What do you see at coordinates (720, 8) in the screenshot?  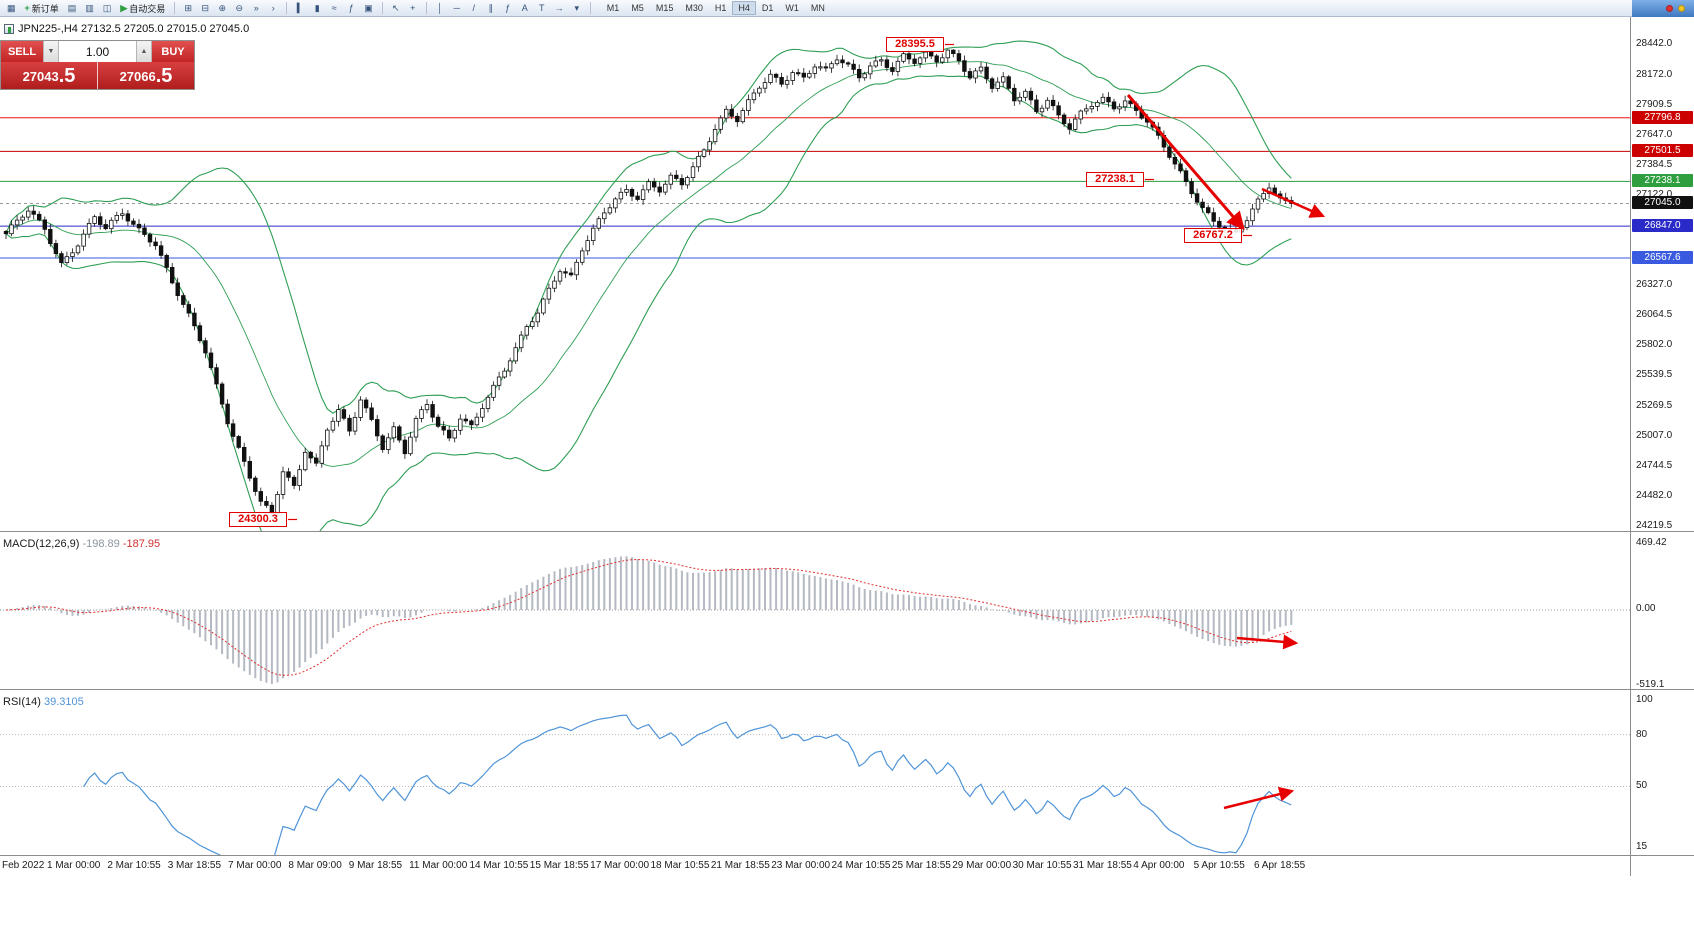 I see `timeframe-button-h1: H1` at bounding box center [720, 8].